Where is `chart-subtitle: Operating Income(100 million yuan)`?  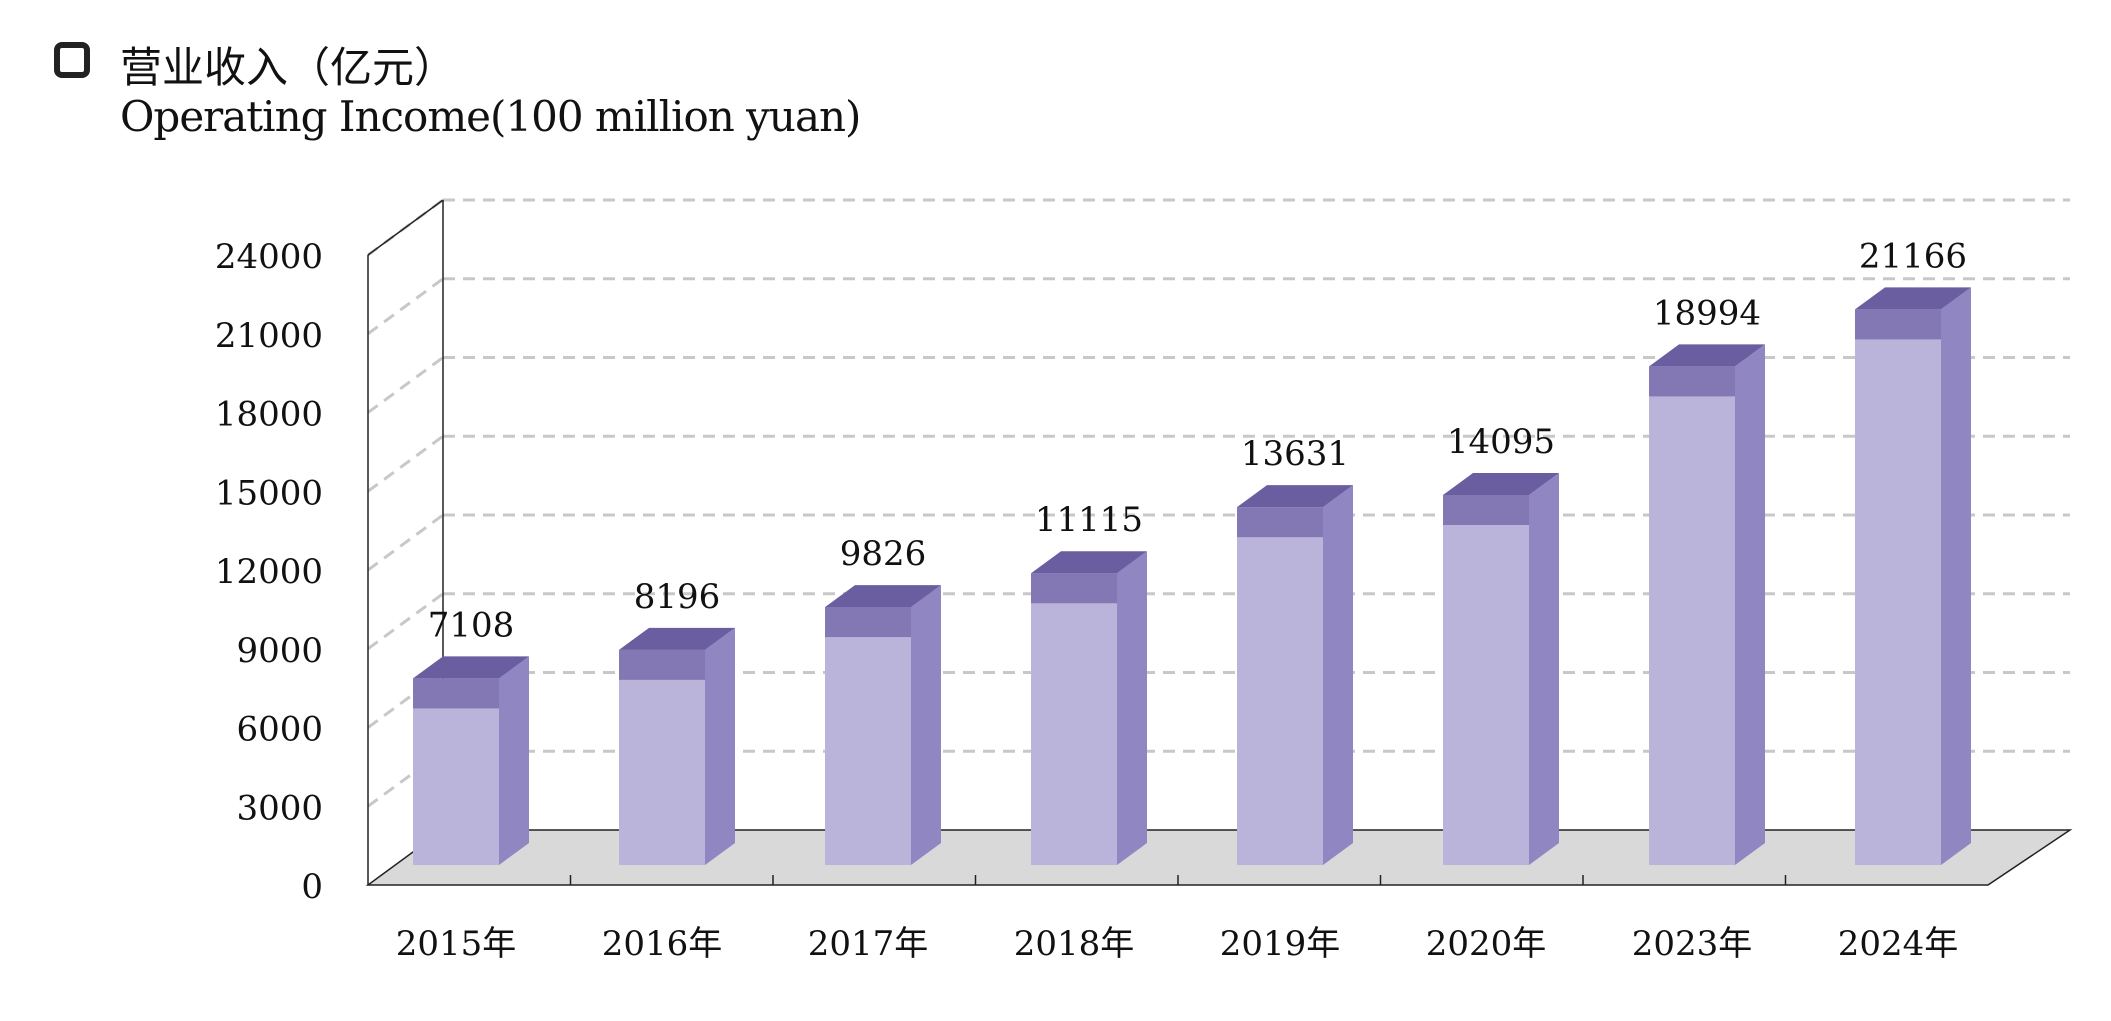
chart-subtitle: Operating Income(100 million yuan) is located at coordinates (490, 116).